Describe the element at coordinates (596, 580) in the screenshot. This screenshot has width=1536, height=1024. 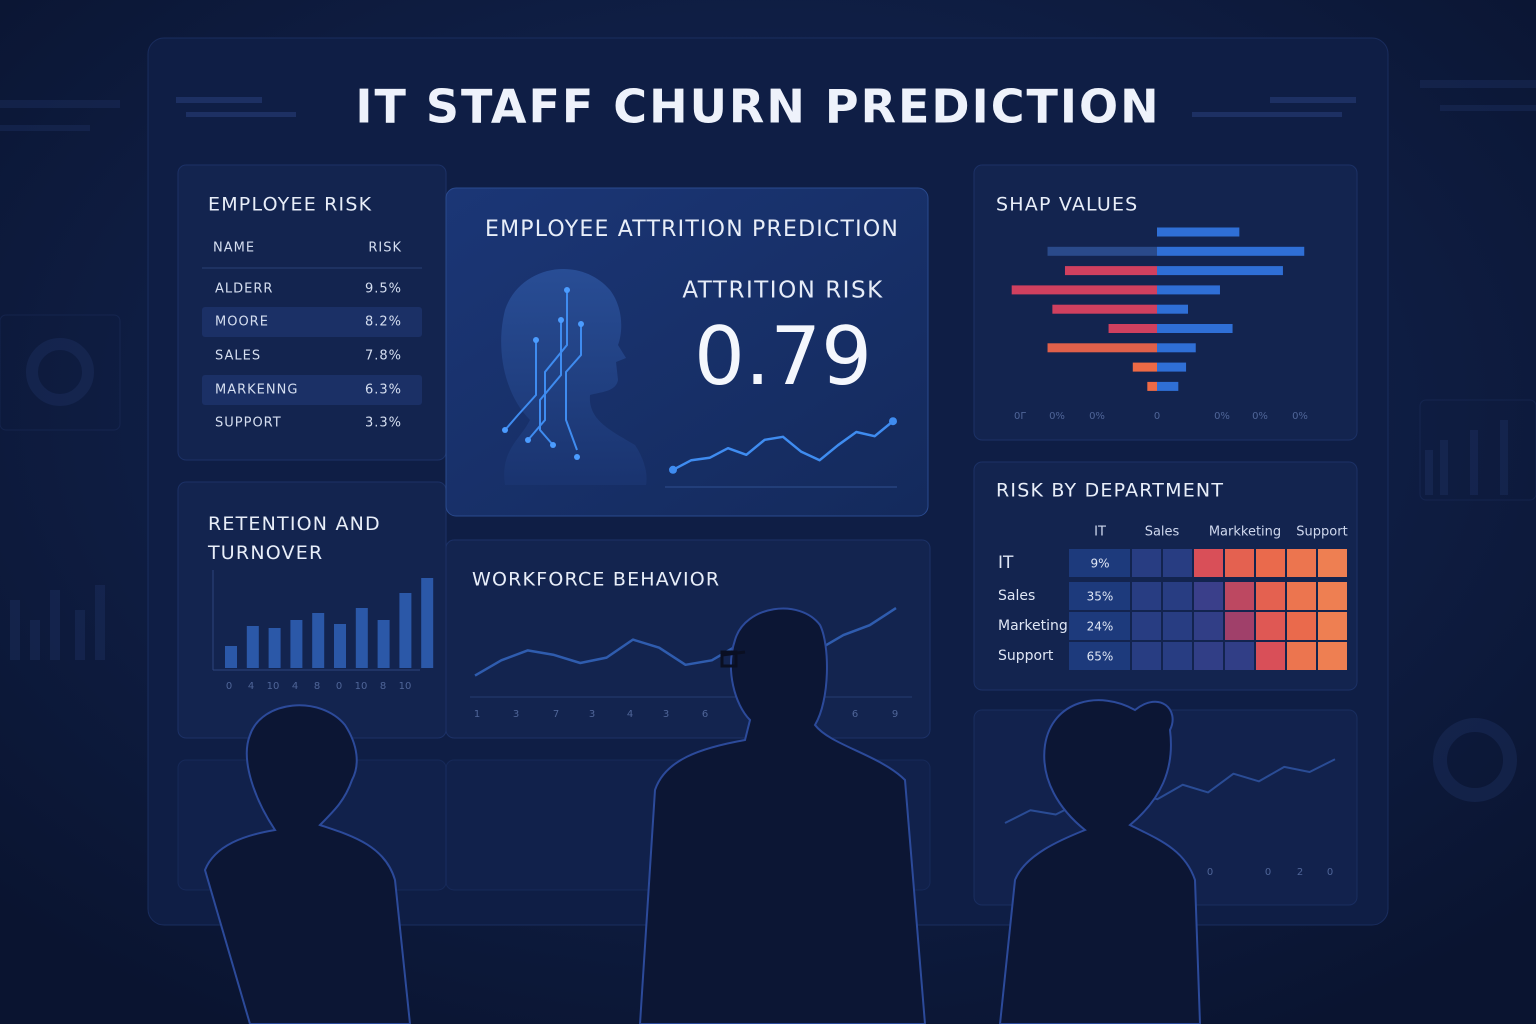
I see `card-title: WORKFORCE BEHAVIOR` at that location.